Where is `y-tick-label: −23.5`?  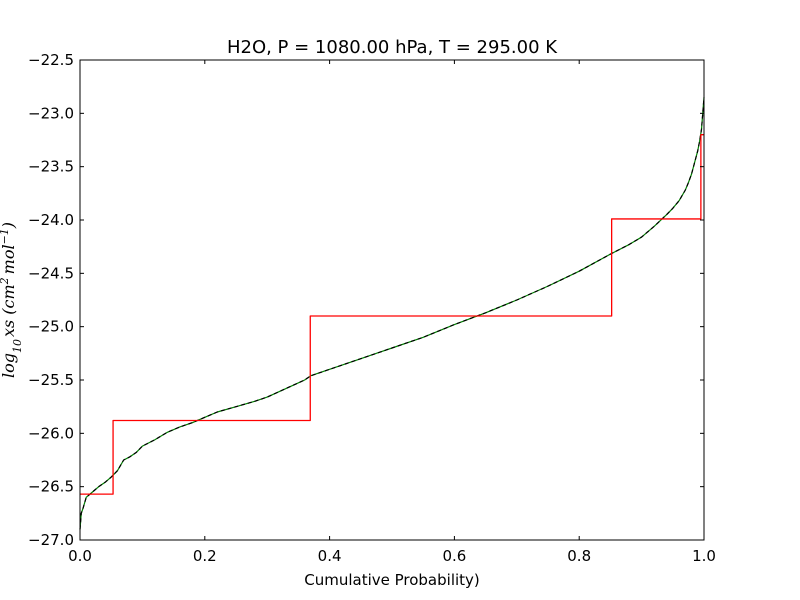
y-tick-label: −23.5 is located at coordinates (51, 167).